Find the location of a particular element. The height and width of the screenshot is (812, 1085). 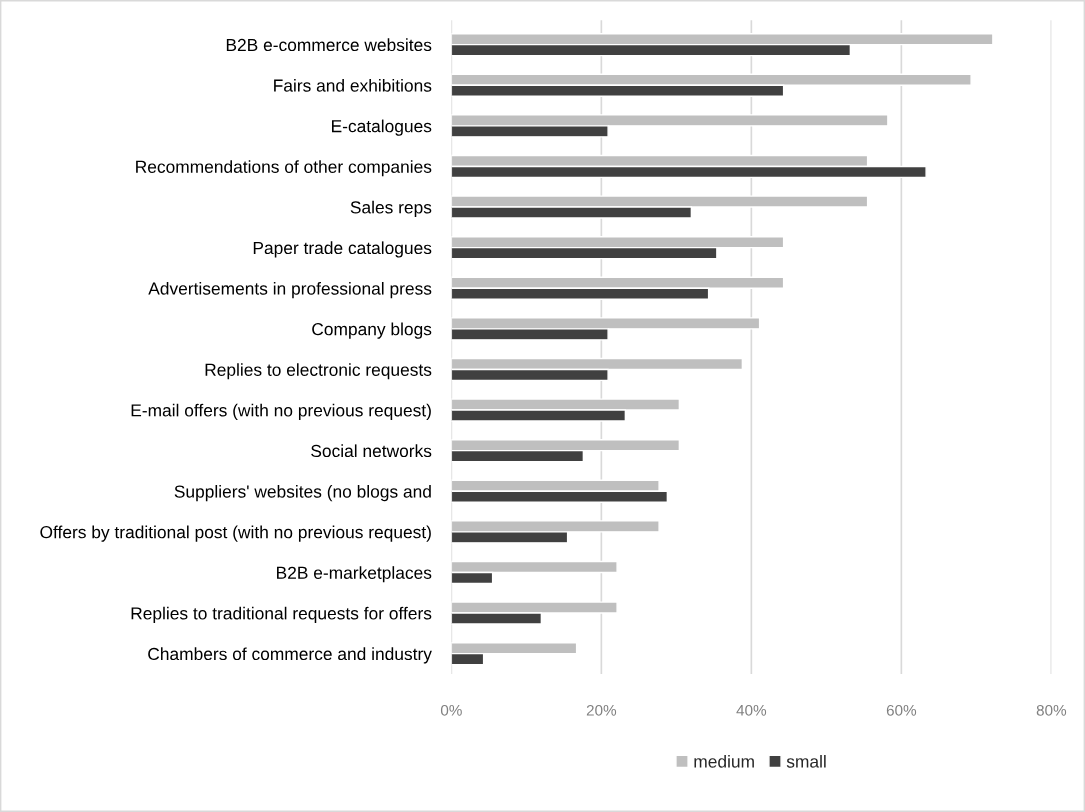

y-tick-label: Sales reps is located at coordinates (391, 208).